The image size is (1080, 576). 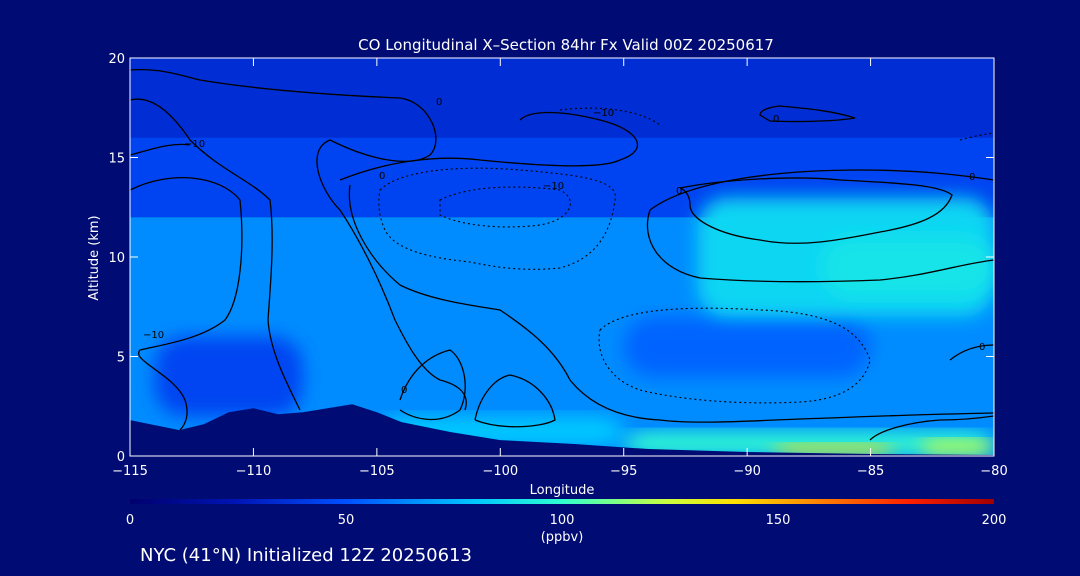 What do you see at coordinates (116, 159) in the screenshot?
I see `y-tick-label: 15` at bounding box center [116, 159].